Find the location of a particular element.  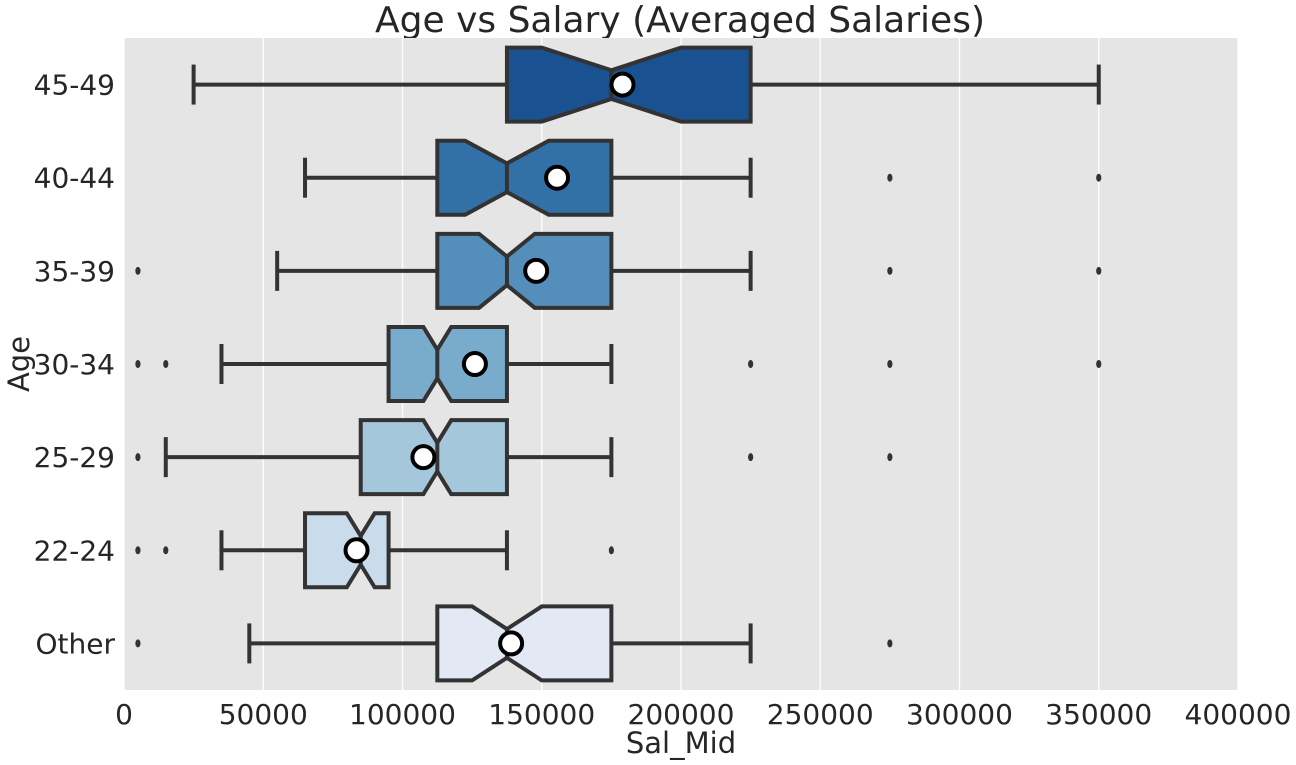

y-tick-label: 25-29 is located at coordinates (74, 457).